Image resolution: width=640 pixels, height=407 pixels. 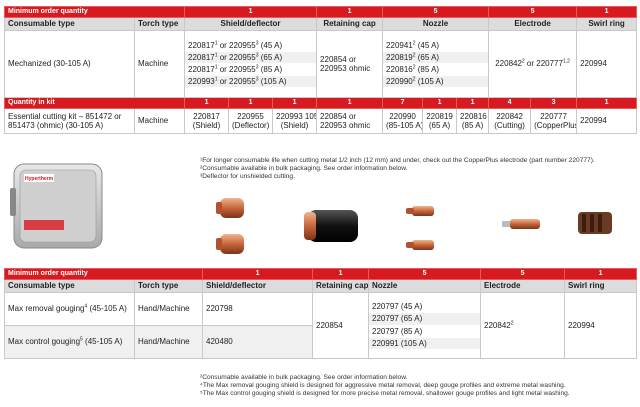 What do you see at coordinates (424, 307) in the screenshot?
I see `nozzle-item: 220797 (45 A)` at bounding box center [424, 307].